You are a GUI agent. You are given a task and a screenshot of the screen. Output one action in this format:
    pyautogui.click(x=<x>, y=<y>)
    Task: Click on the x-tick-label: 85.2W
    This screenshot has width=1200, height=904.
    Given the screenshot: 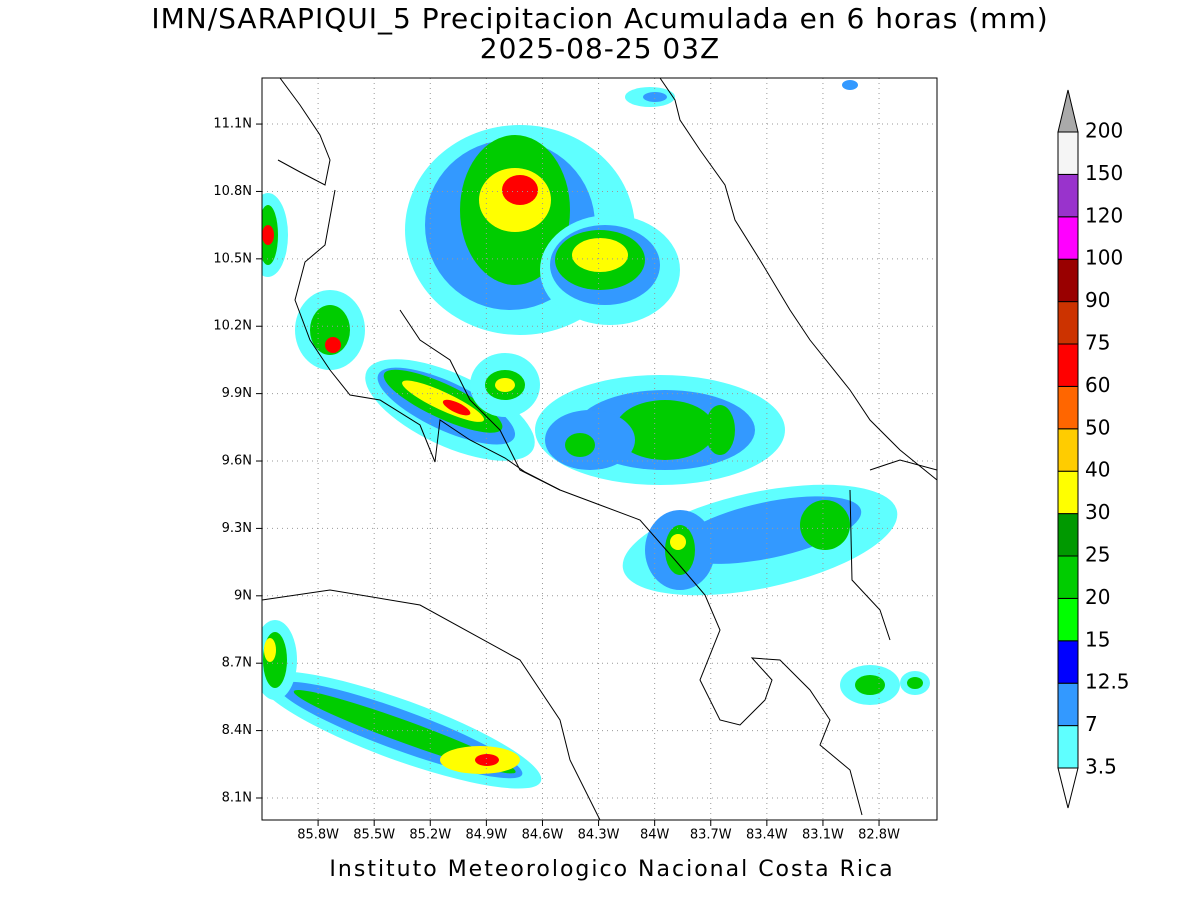 What is the action you would take?
    pyautogui.click(x=430, y=835)
    